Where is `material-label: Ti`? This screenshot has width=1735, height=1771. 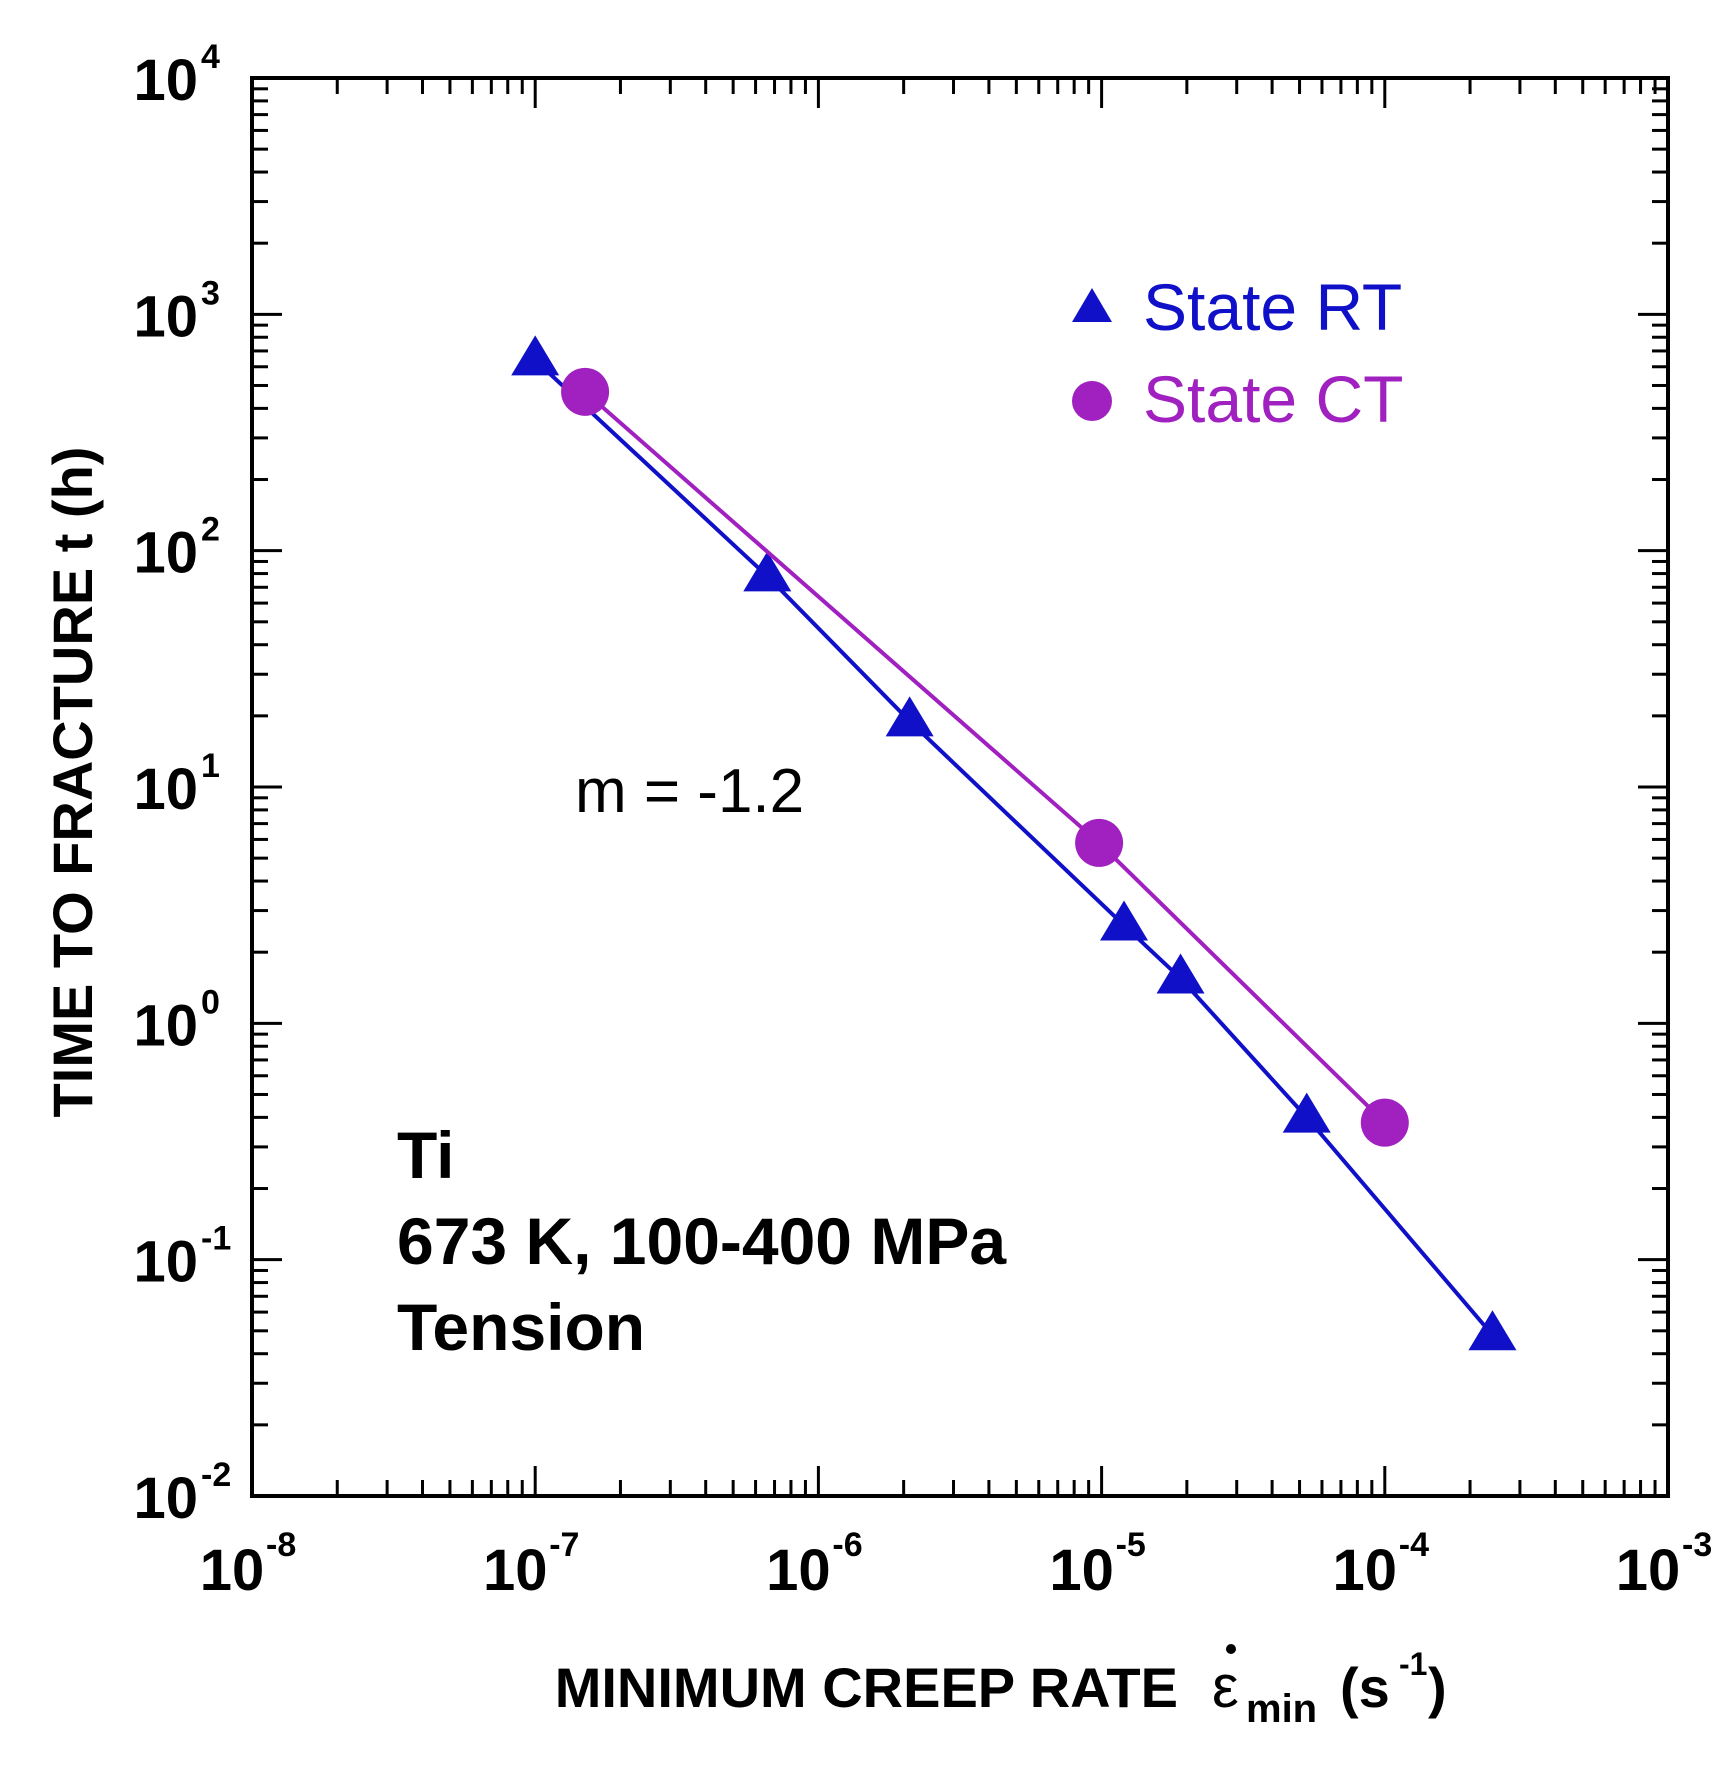 material-label: Ti is located at coordinates (425, 1155).